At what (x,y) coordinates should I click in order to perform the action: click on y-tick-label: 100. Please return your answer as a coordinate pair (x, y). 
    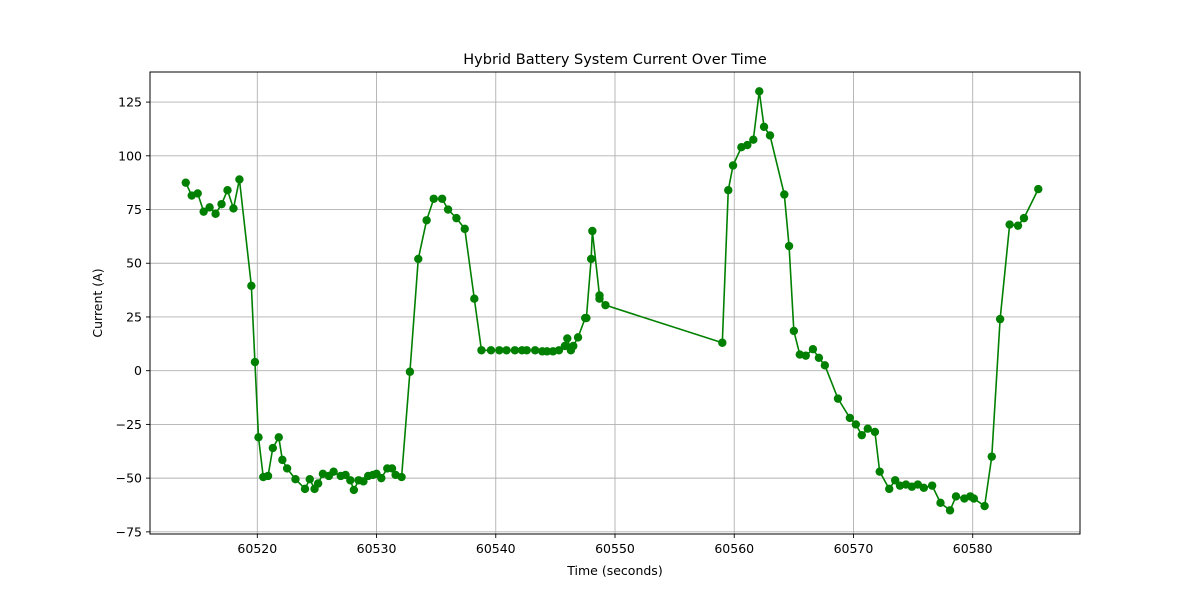
    Looking at the image, I should click on (130, 155).